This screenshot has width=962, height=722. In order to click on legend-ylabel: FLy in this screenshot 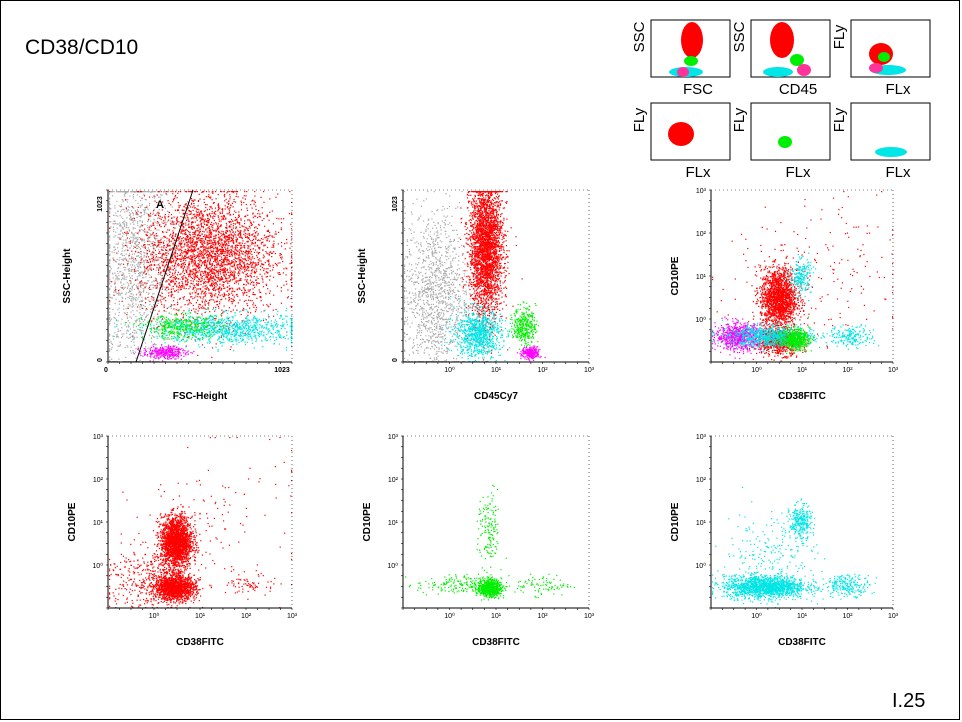, I will do `click(839, 36)`.